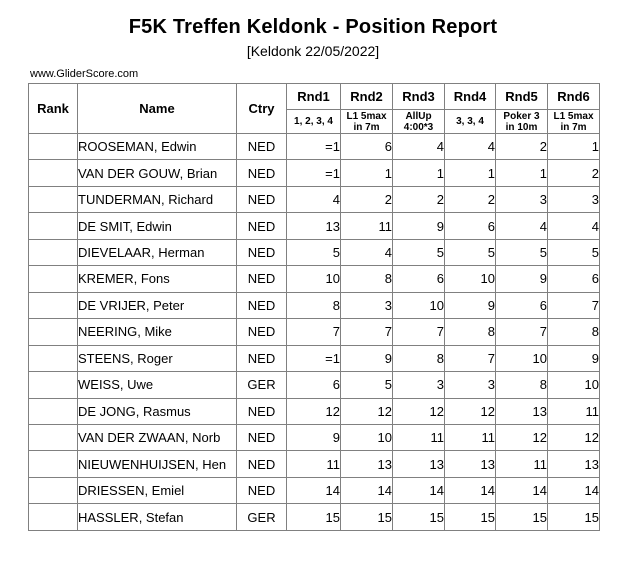  I want to click on column-header-rnd6: Rnd6, so click(573, 96).